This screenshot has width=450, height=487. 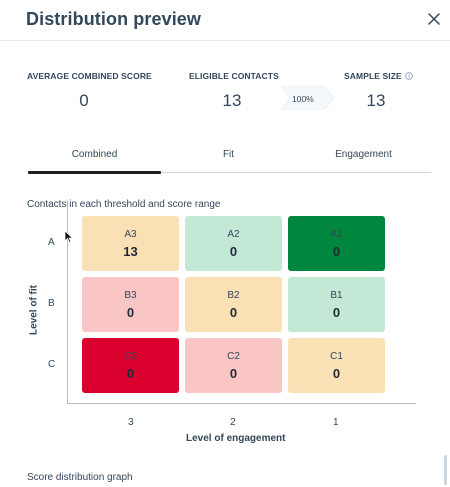 I want to click on tab-fit: Fit, so click(x=228, y=154).